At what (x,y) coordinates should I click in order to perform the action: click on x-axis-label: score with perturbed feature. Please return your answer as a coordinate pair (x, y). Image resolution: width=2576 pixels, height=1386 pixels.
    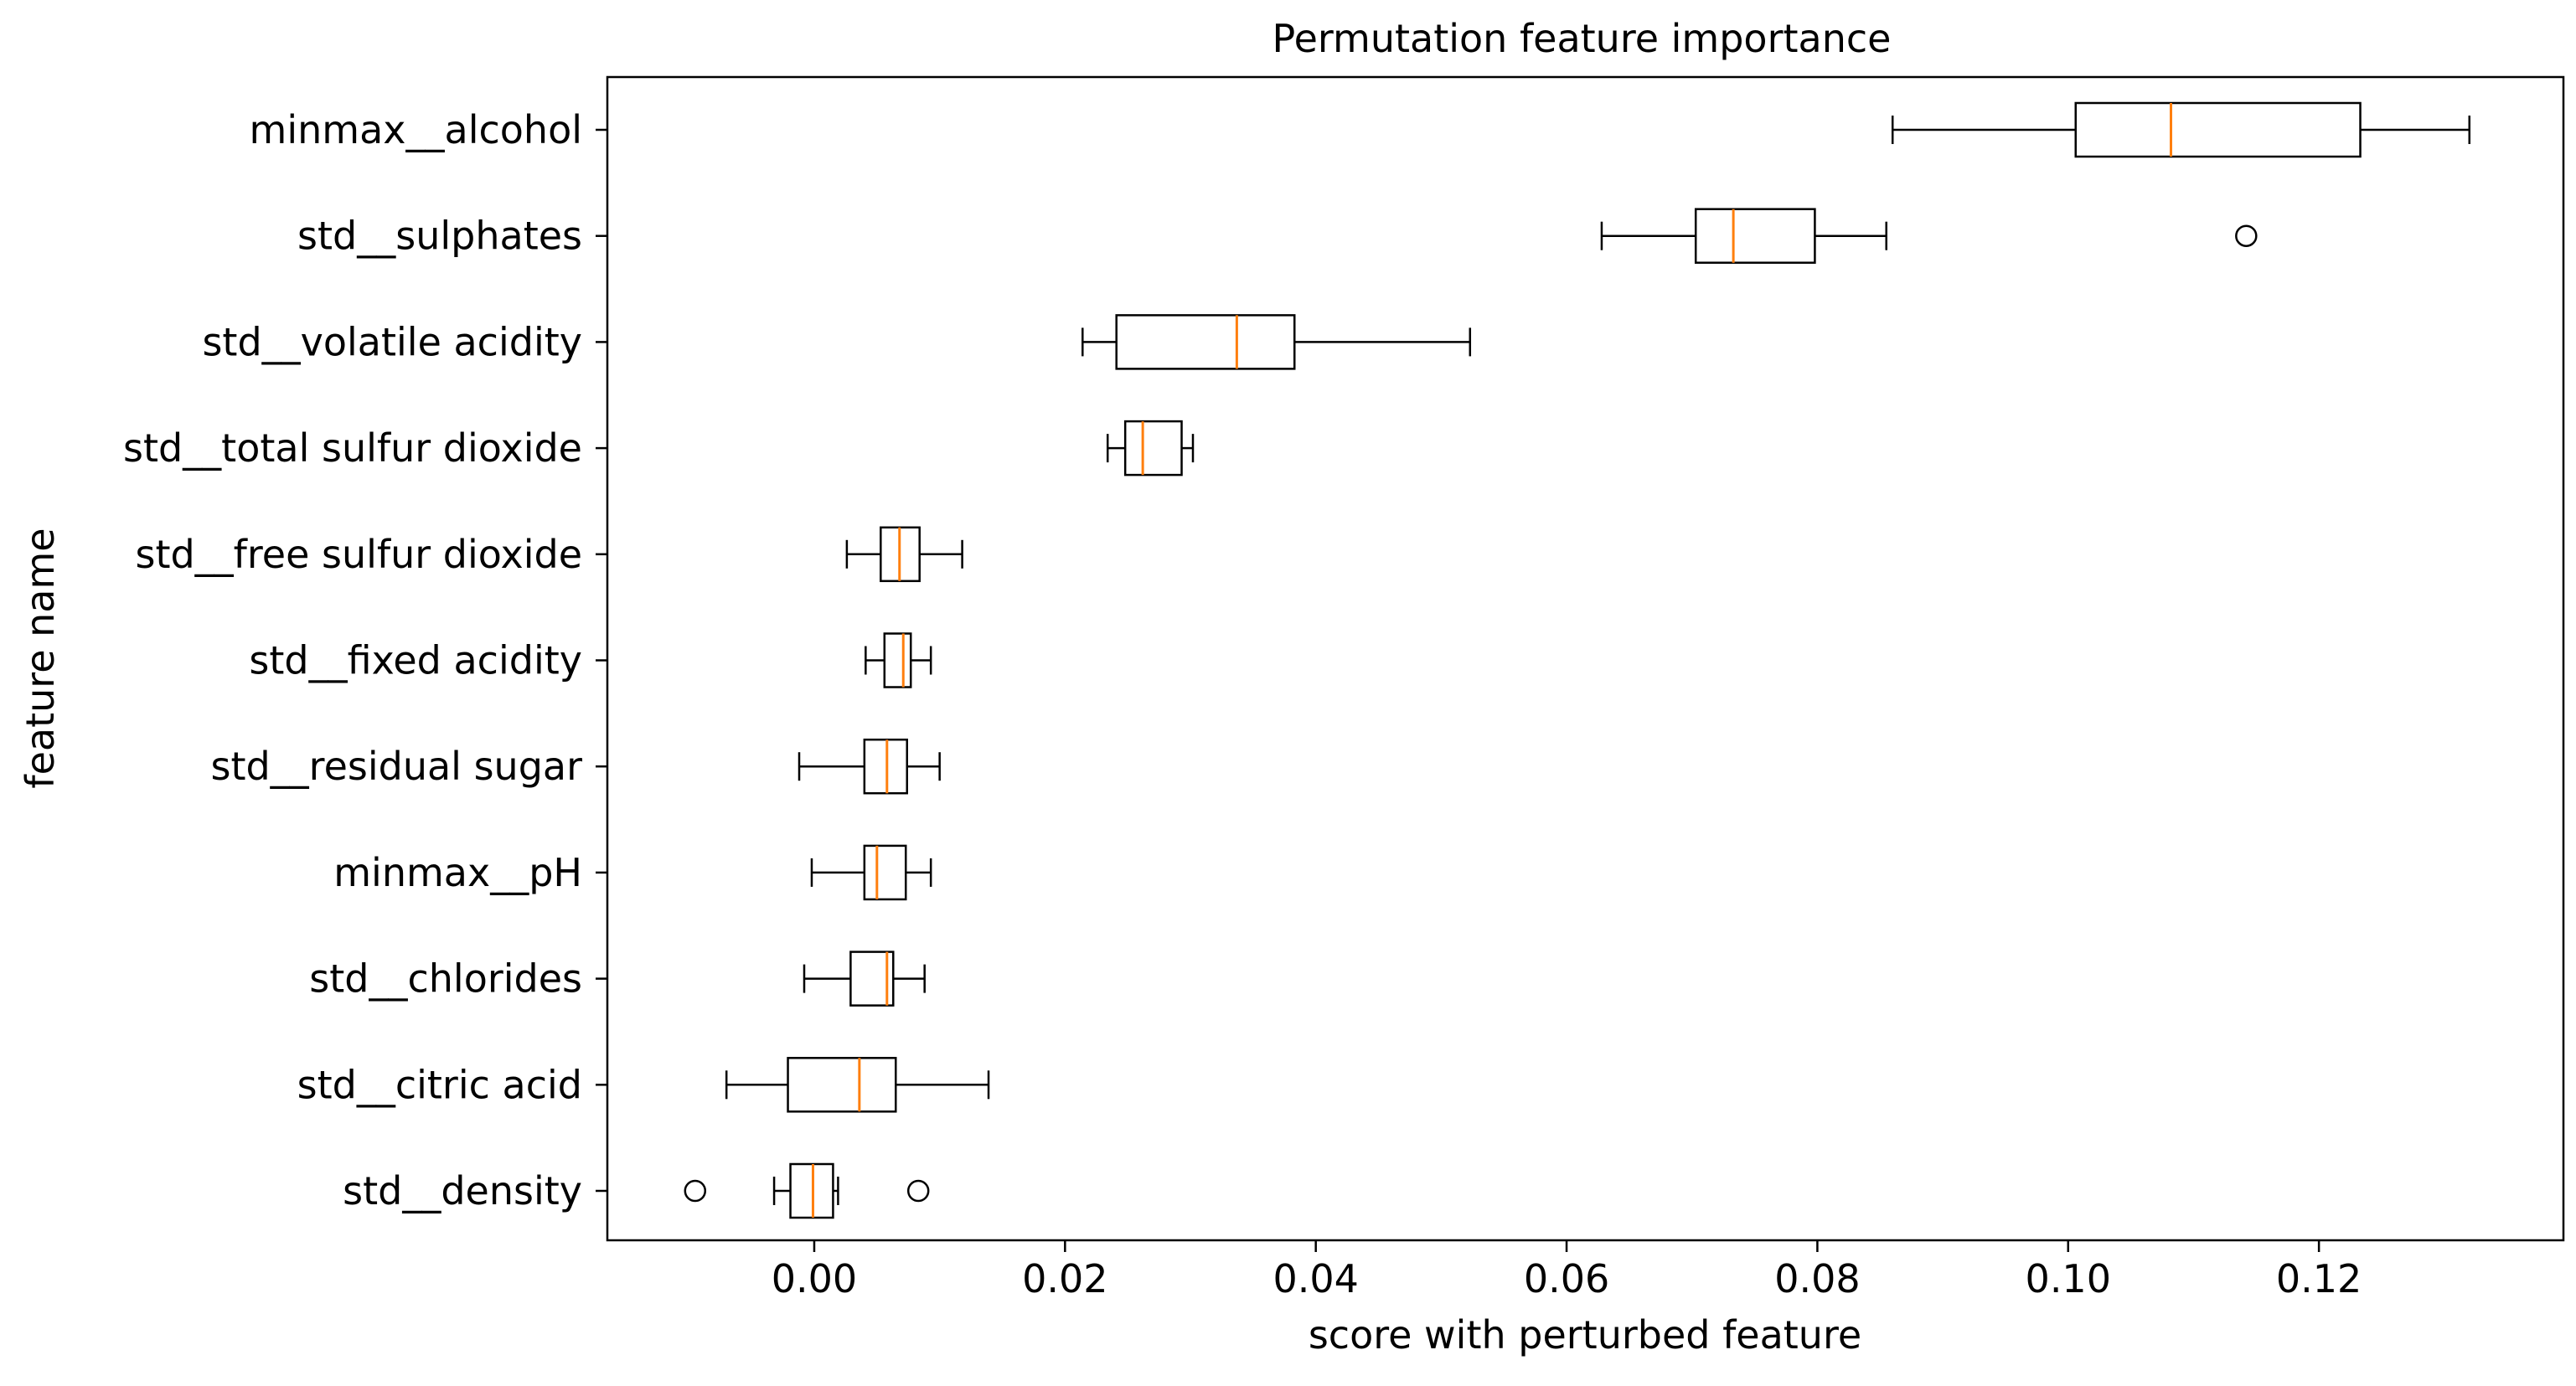
    Looking at the image, I should click on (1585, 1335).